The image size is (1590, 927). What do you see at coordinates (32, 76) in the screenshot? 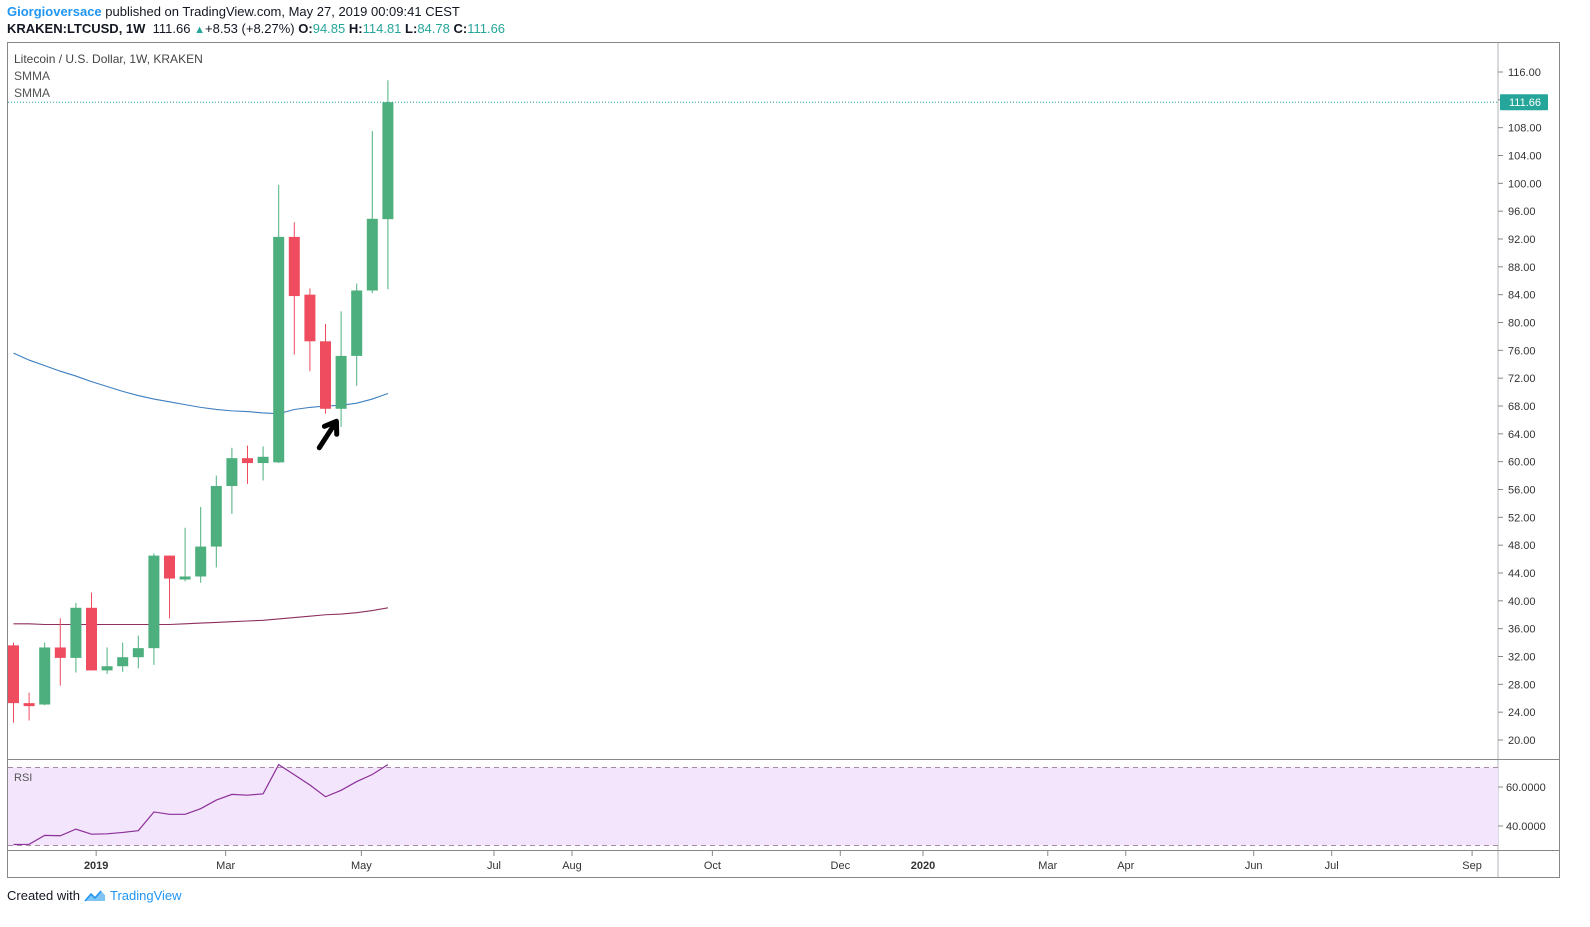
I see `legend-smma-1: SMMA` at bounding box center [32, 76].